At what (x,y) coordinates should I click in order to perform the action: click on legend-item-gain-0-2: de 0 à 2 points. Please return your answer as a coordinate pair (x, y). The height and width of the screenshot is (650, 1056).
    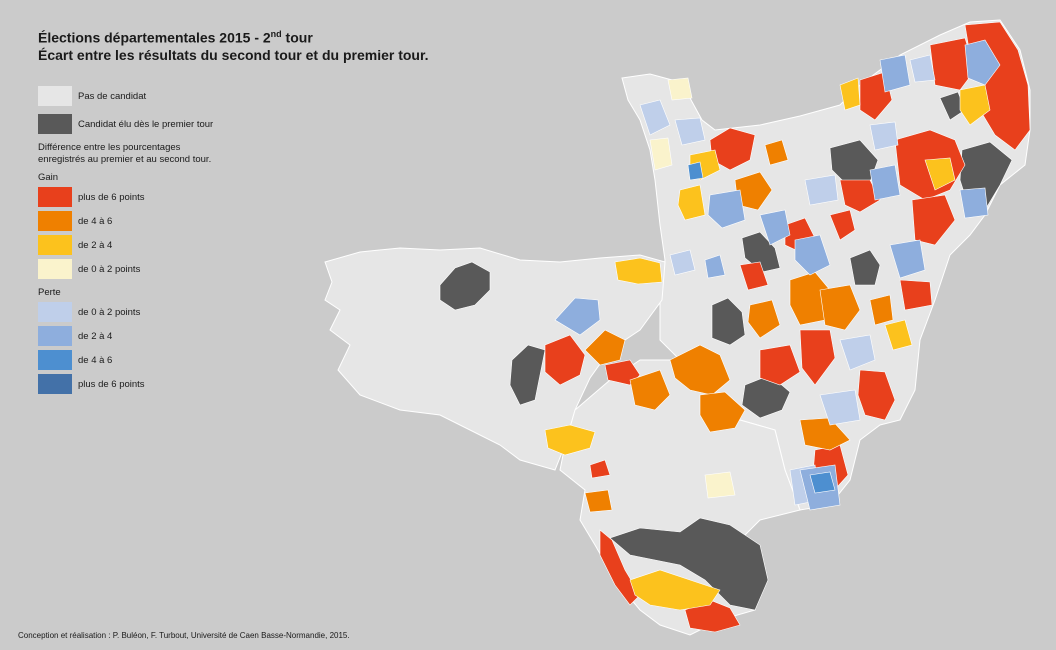
    Looking at the image, I should click on (125, 269).